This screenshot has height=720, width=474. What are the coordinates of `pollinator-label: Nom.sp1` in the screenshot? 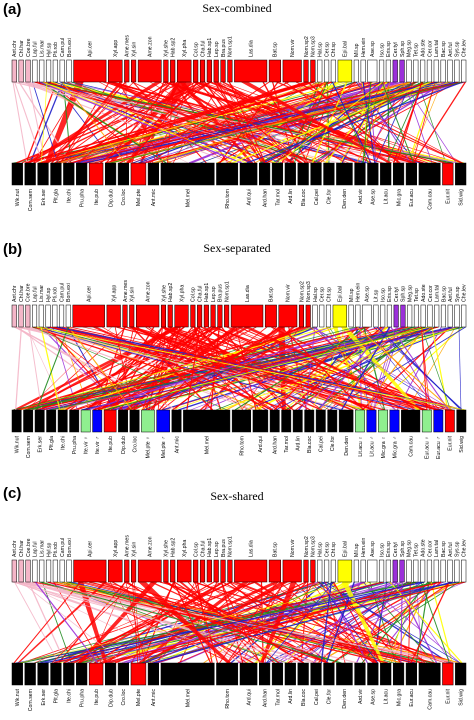 It's located at (231, 546).